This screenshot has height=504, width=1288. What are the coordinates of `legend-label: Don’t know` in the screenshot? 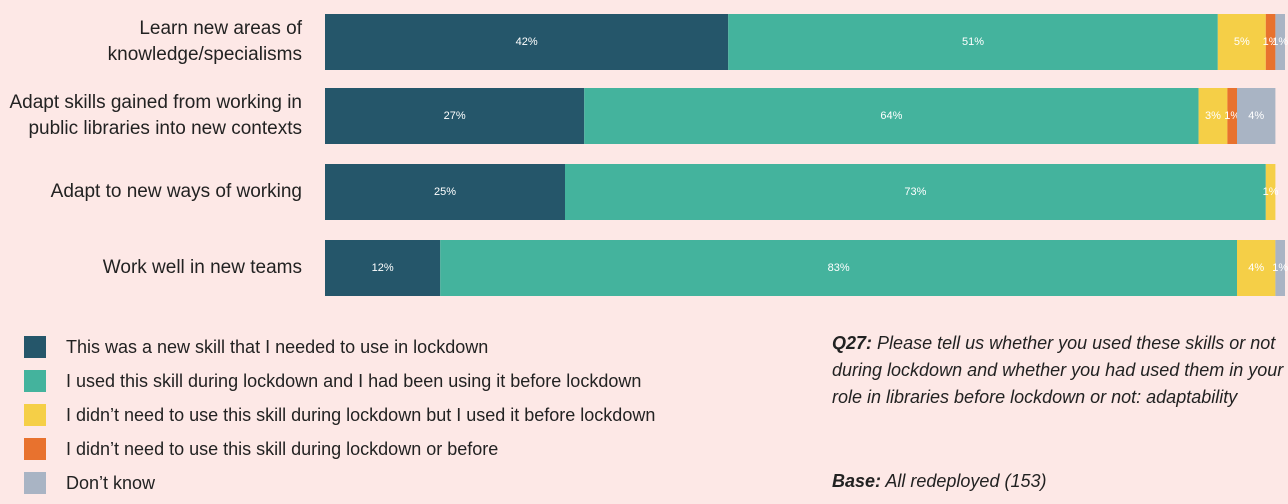 It's located at (111, 482).